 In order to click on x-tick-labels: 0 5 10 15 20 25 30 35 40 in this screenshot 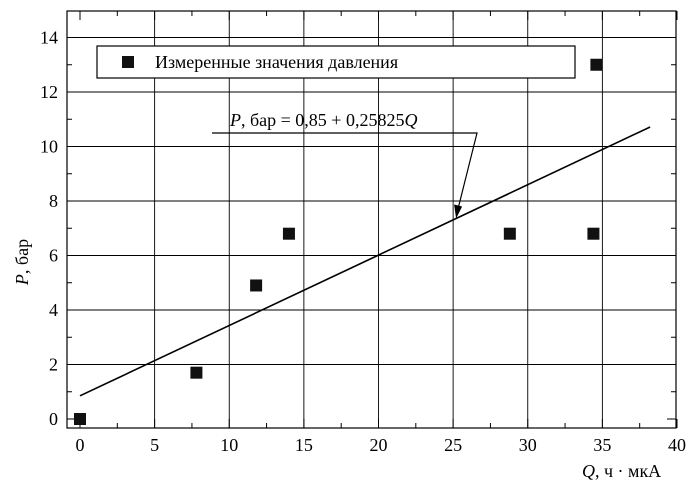, I will do `click(381, 445)`.